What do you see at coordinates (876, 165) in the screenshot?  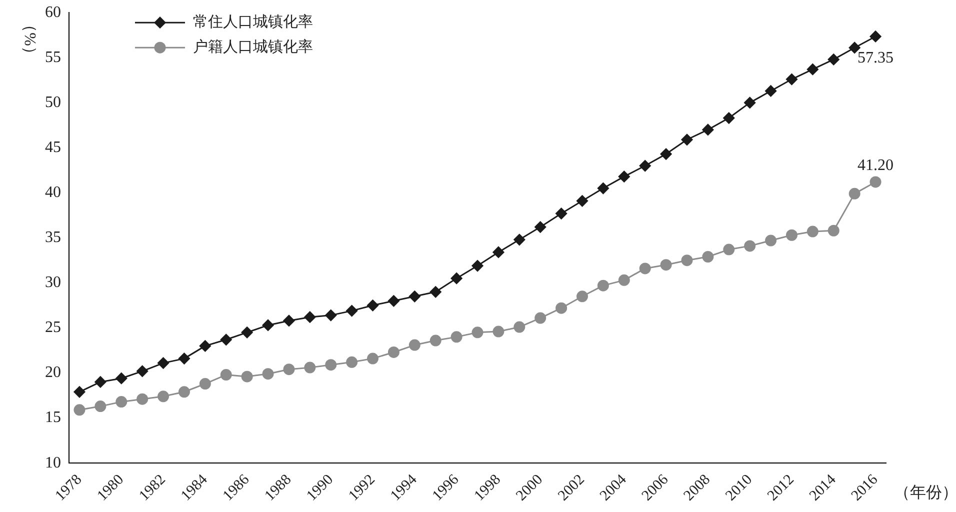 I see `annotation: 41.20` at bounding box center [876, 165].